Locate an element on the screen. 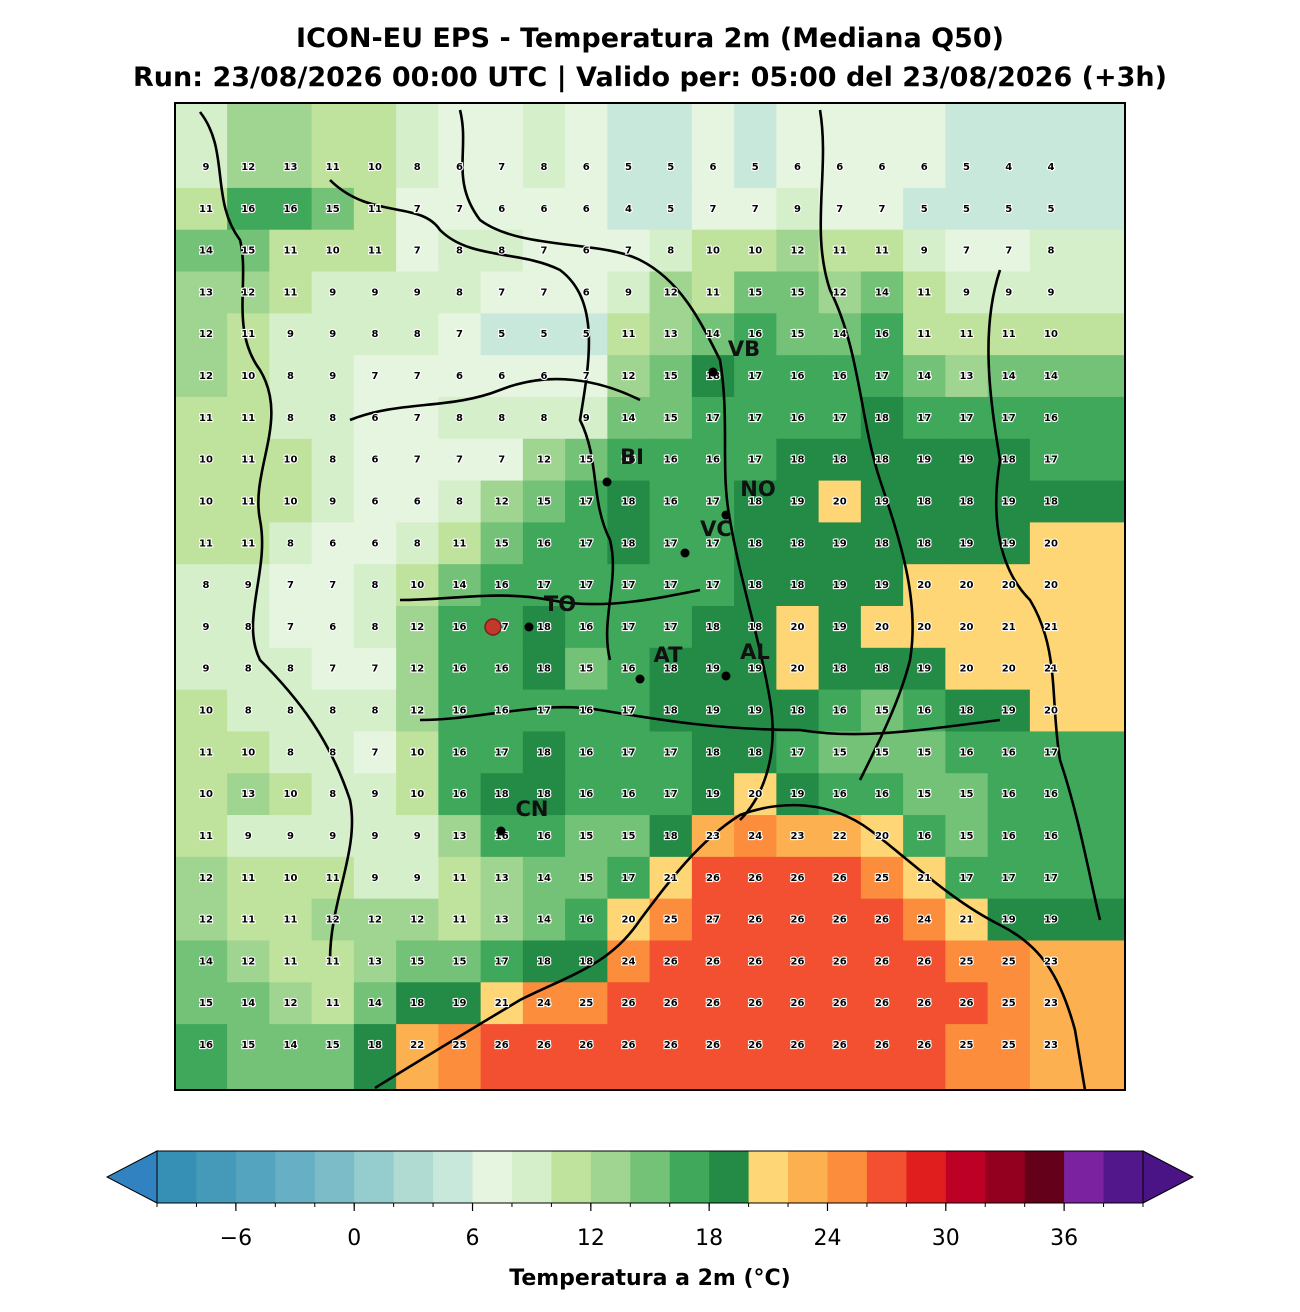  city-label: BI is located at coordinates (632, 457).